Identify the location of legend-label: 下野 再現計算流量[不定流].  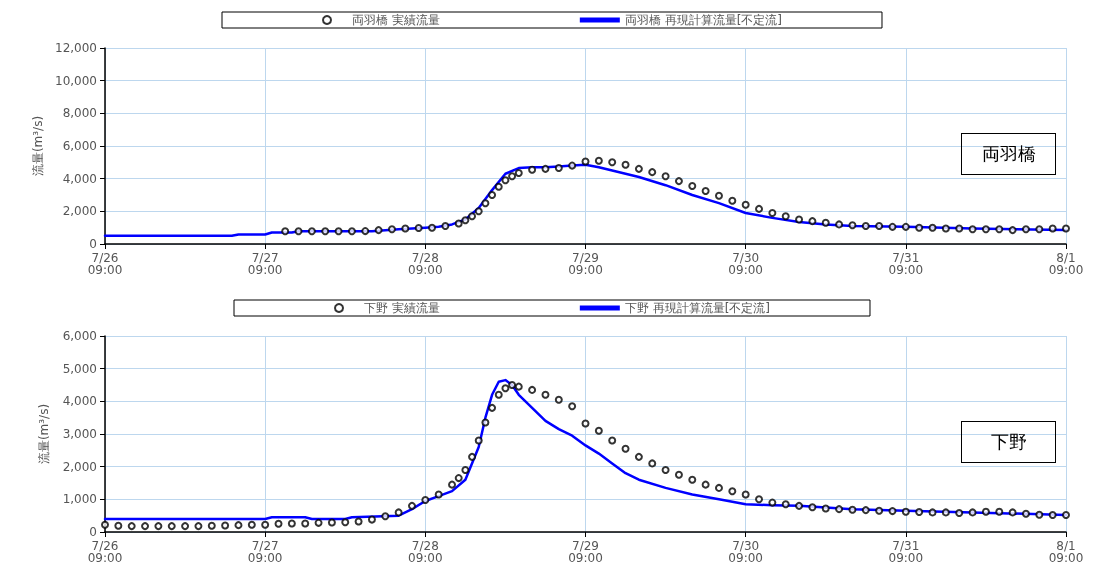
(697, 308).